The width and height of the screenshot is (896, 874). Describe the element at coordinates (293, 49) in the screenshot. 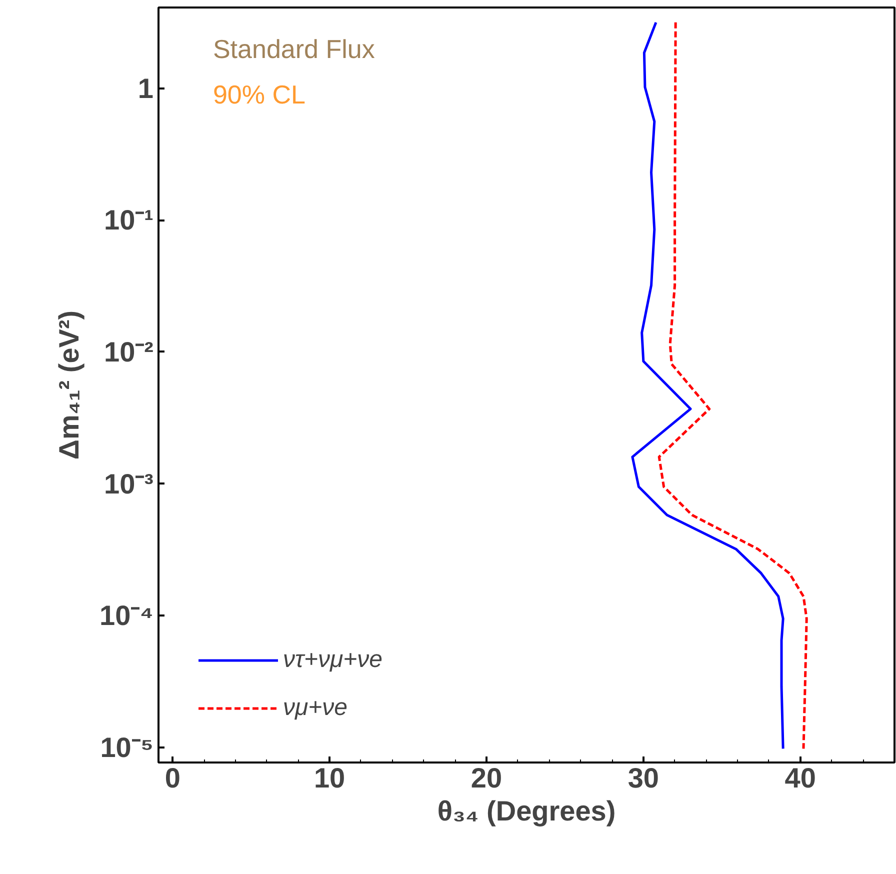

I see `annotation: Standard Flux` at that location.